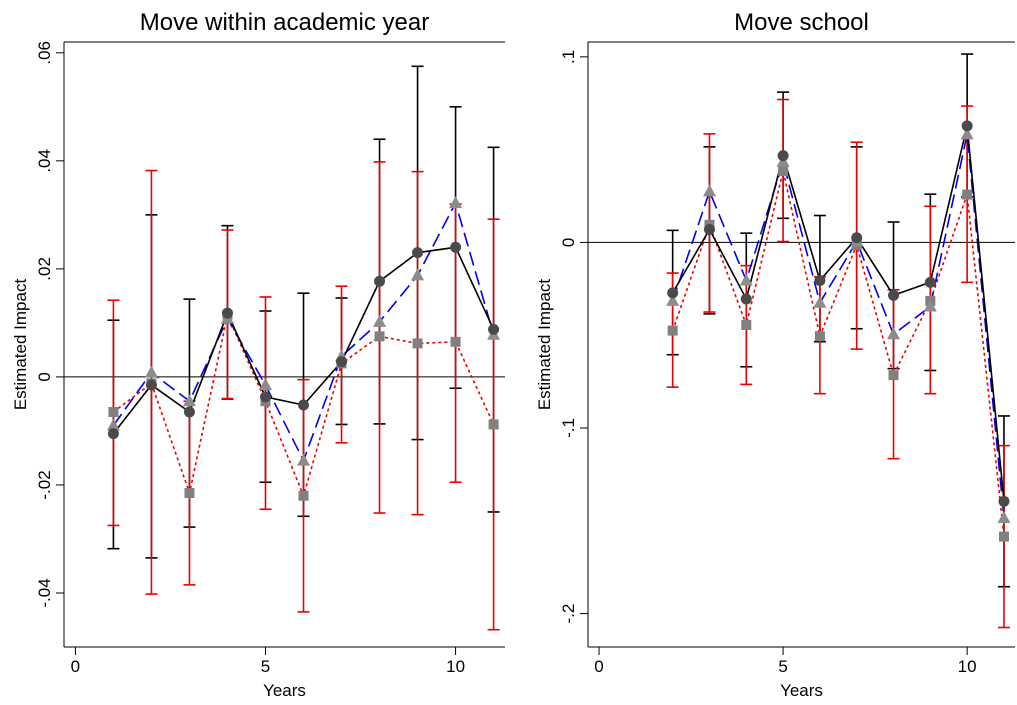  I want to click on y-tick-label: .02, so click(44, 269).